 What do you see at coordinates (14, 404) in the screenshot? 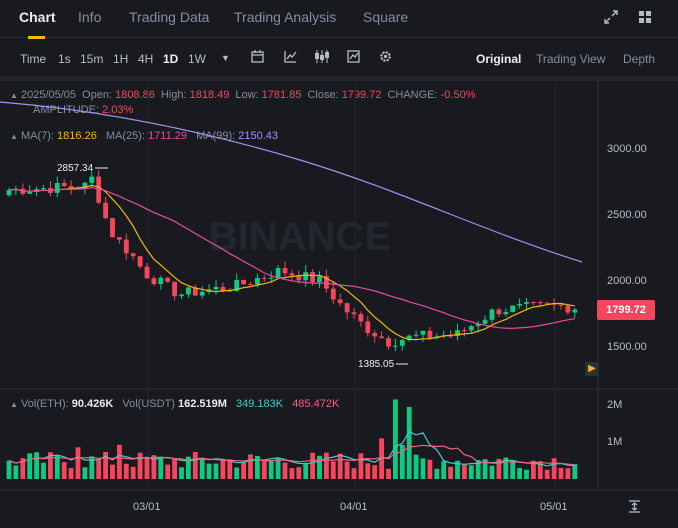
I see `vol-collapse-icon: ▲` at bounding box center [14, 404].